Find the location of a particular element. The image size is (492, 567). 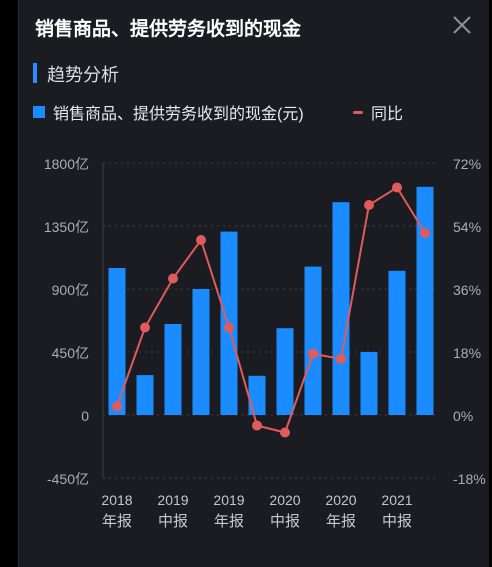

y-left-tick-label: 1350亿 is located at coordinates (66, 227).